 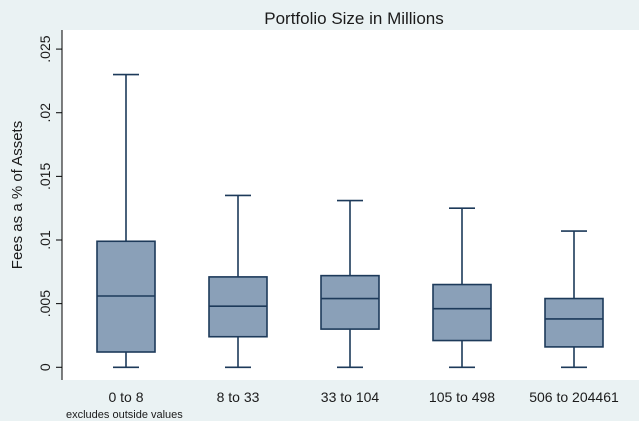 What do you see at coordinates (17, 195) in the screenshot?
I see `y-axis-label: Fees as a % of Assets` at bounding box center [17, 195].